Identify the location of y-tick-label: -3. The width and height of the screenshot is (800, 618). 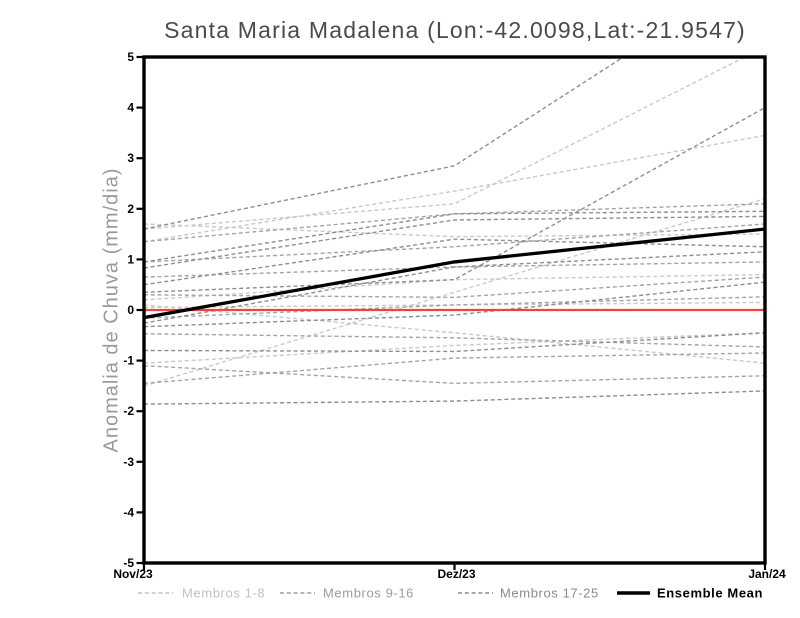
(128, 462).